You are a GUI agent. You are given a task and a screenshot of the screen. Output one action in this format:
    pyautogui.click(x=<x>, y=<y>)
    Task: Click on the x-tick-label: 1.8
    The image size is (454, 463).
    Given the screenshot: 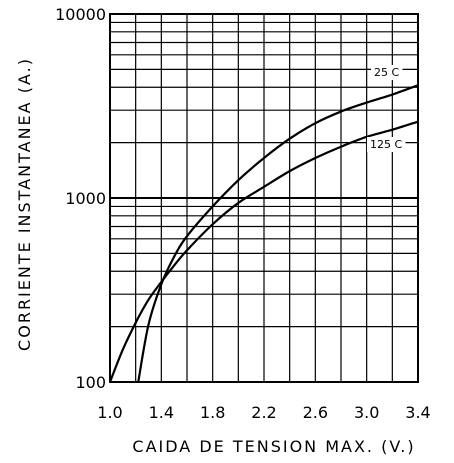 What is the action you would take?
    pyautogui.click(x=212, y=412)
    